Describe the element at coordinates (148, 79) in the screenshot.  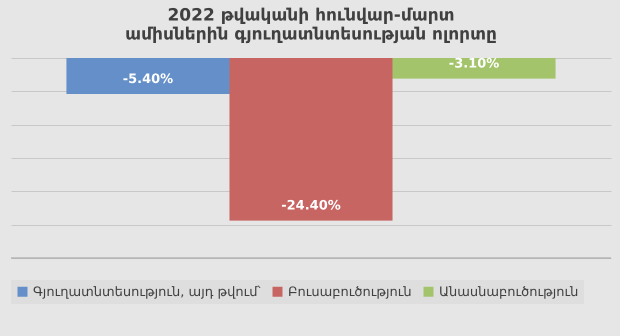
I see `data-label: -5.40%` at that location.